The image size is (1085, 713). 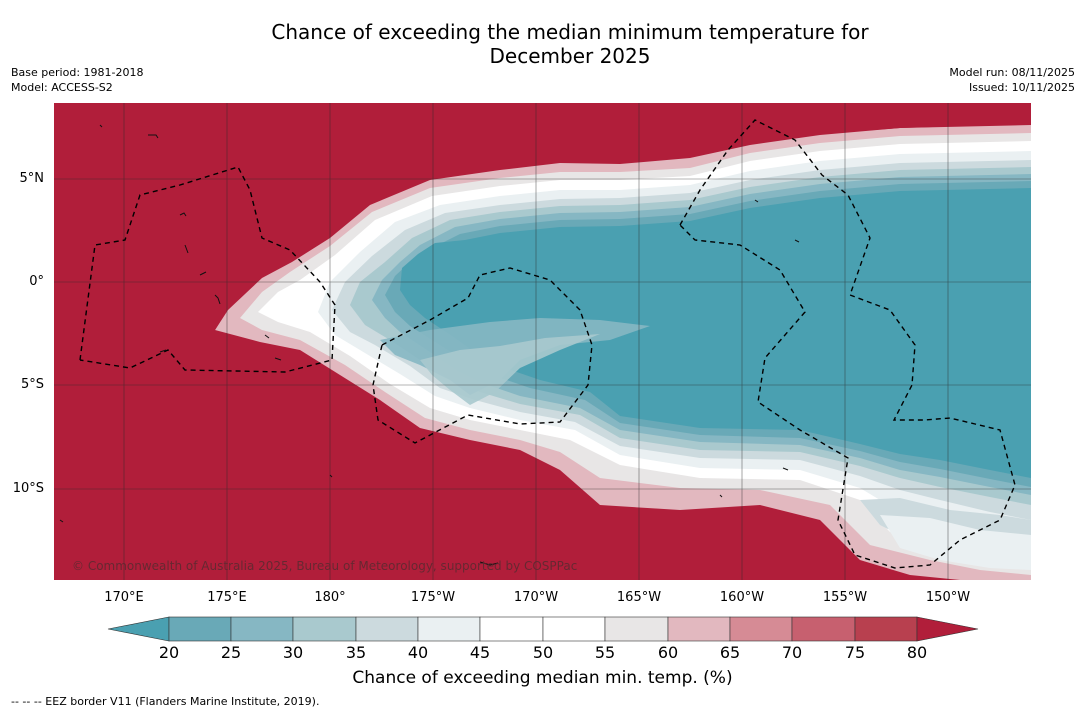 I want to click on lat-label-5n: 5°N, so click(x=32, y=178).